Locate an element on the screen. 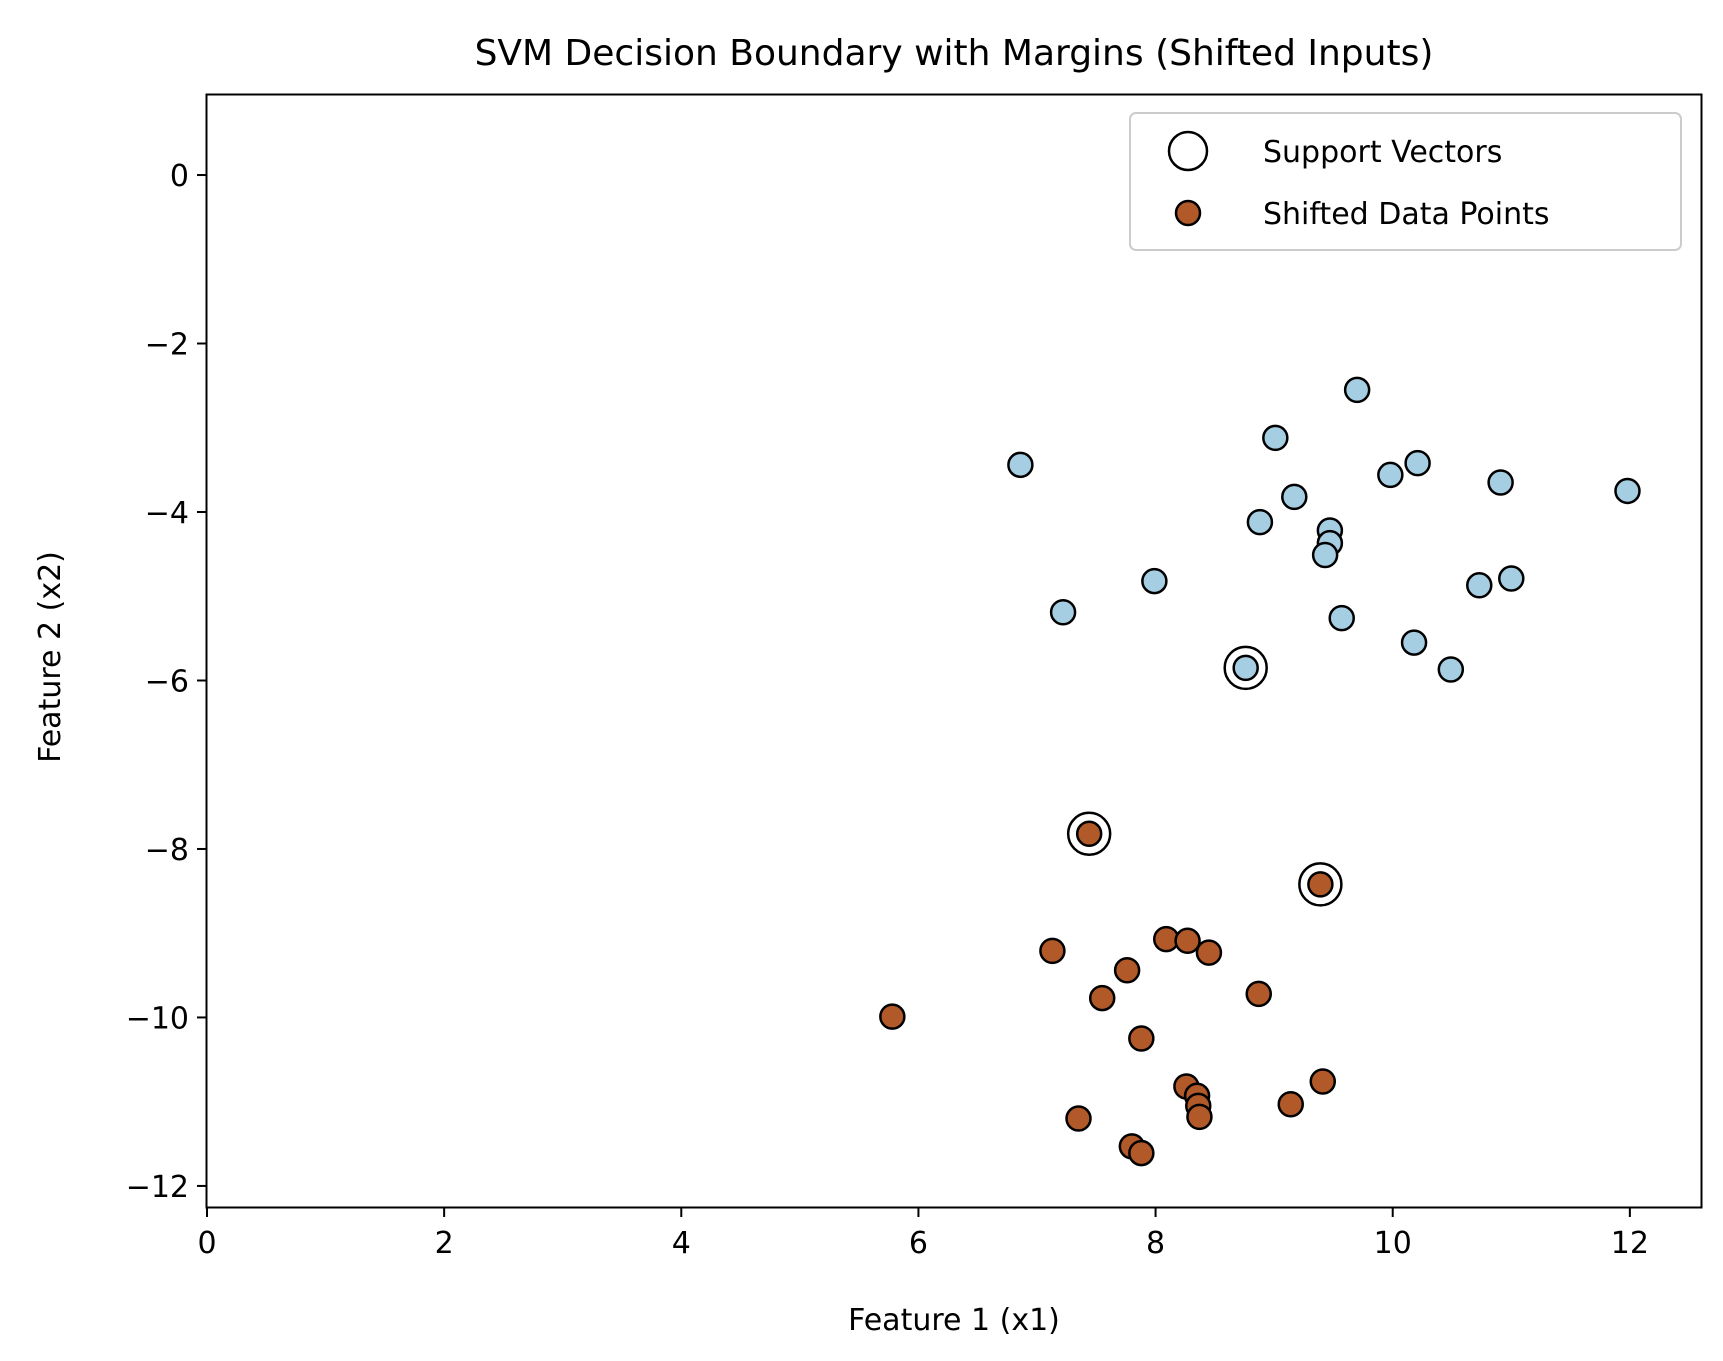 The width and height of the screenshot is (1723, 1361). x-tick-label: 10 is located at coordinates (1393, 1243).